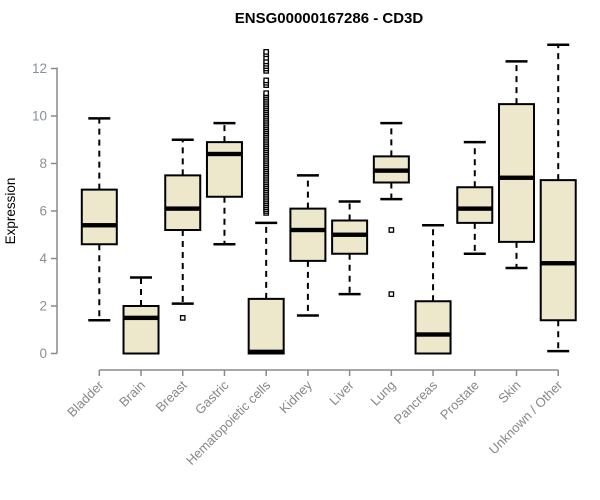 Image resolution: width=600 pixels, height=500 pixels. I want to click on median-prostate, so click(475, 208).